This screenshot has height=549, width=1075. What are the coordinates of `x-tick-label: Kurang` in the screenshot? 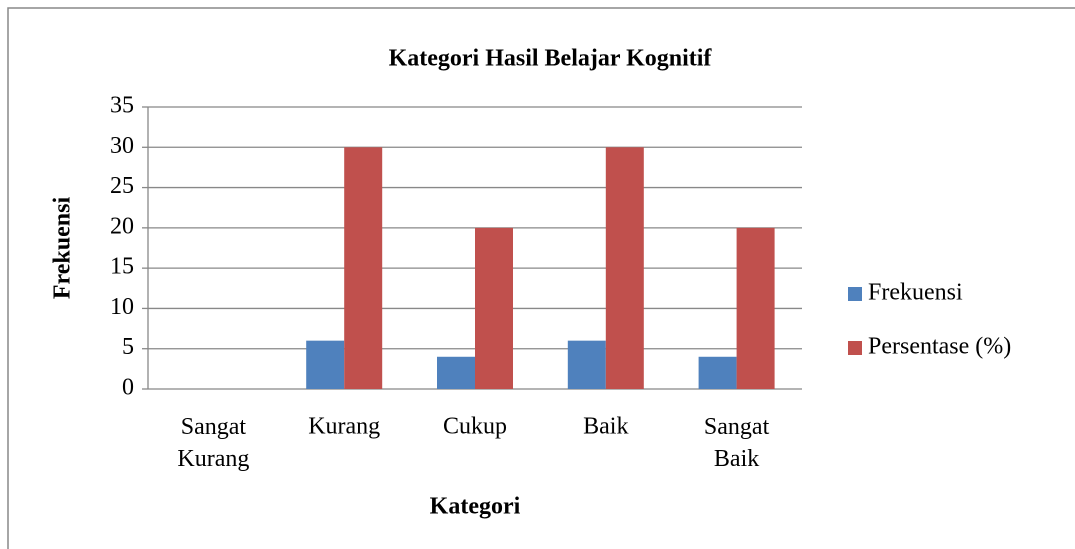 It's located at (344, 427).